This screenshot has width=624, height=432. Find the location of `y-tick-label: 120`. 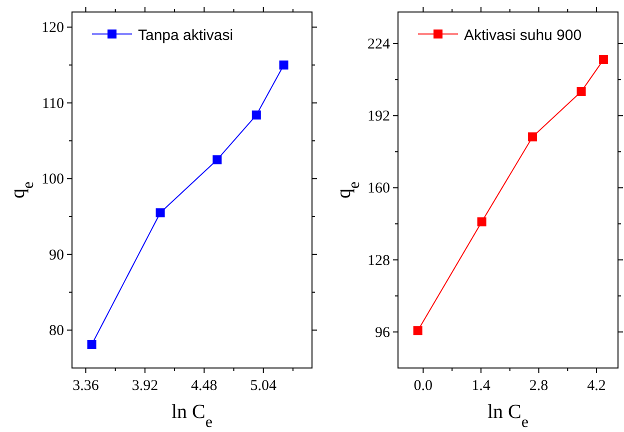

y-tick-label: 120 is located at coordinates (53, 28).